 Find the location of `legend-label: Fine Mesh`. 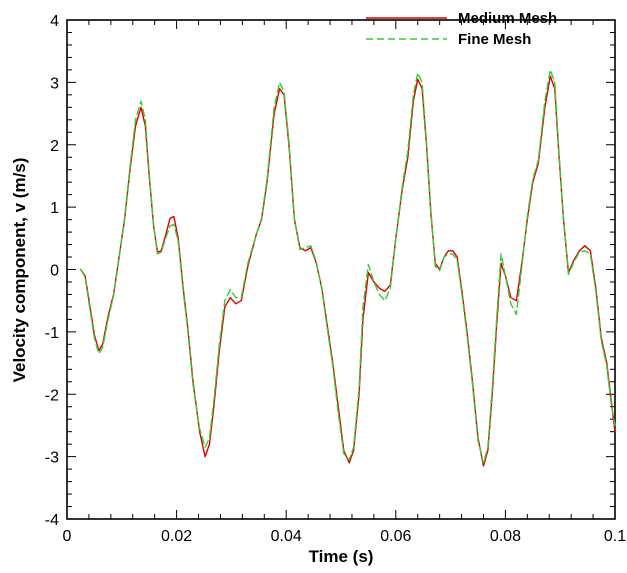

legend-label: Fine Mesh is located at coordinates (494, 39).